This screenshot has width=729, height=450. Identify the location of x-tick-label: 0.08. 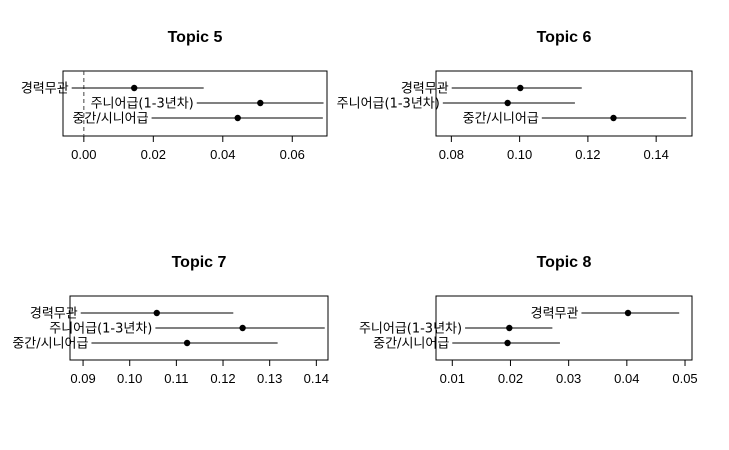
(451, 154).